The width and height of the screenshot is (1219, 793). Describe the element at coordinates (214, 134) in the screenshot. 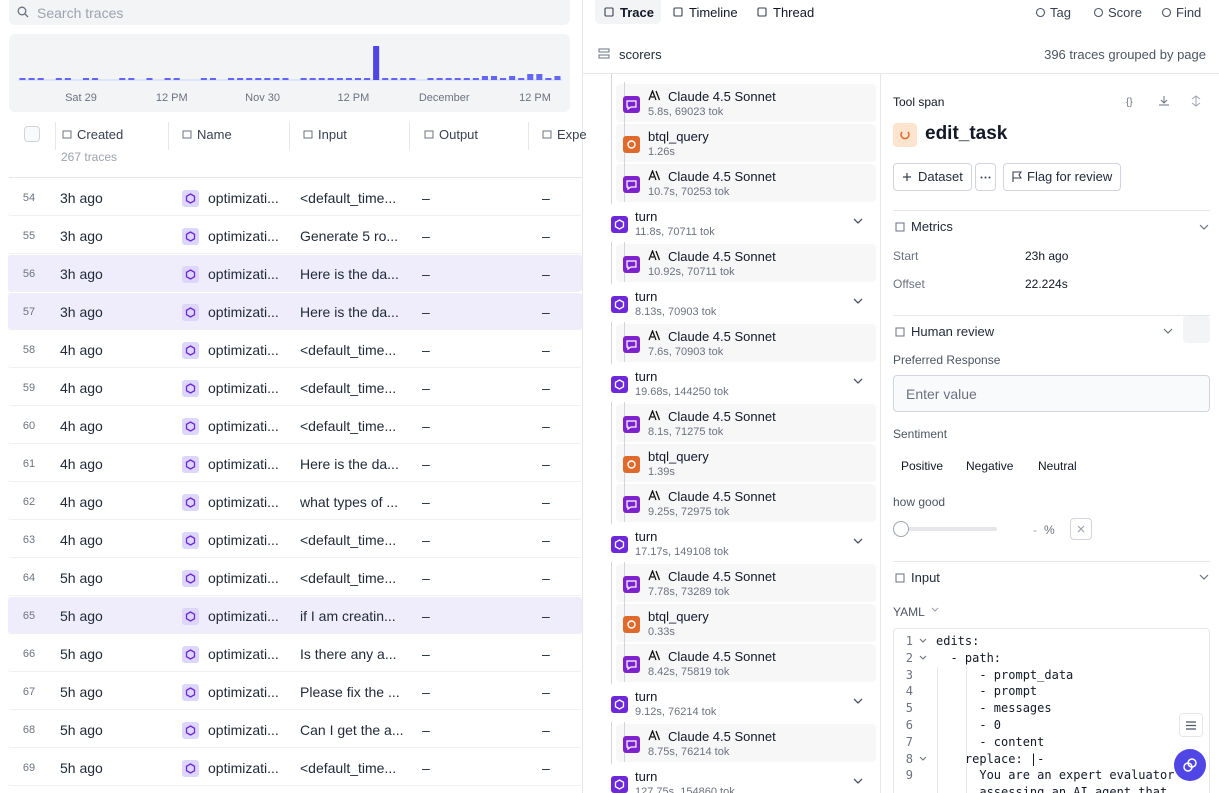

I see `column-header: Name` at that location.